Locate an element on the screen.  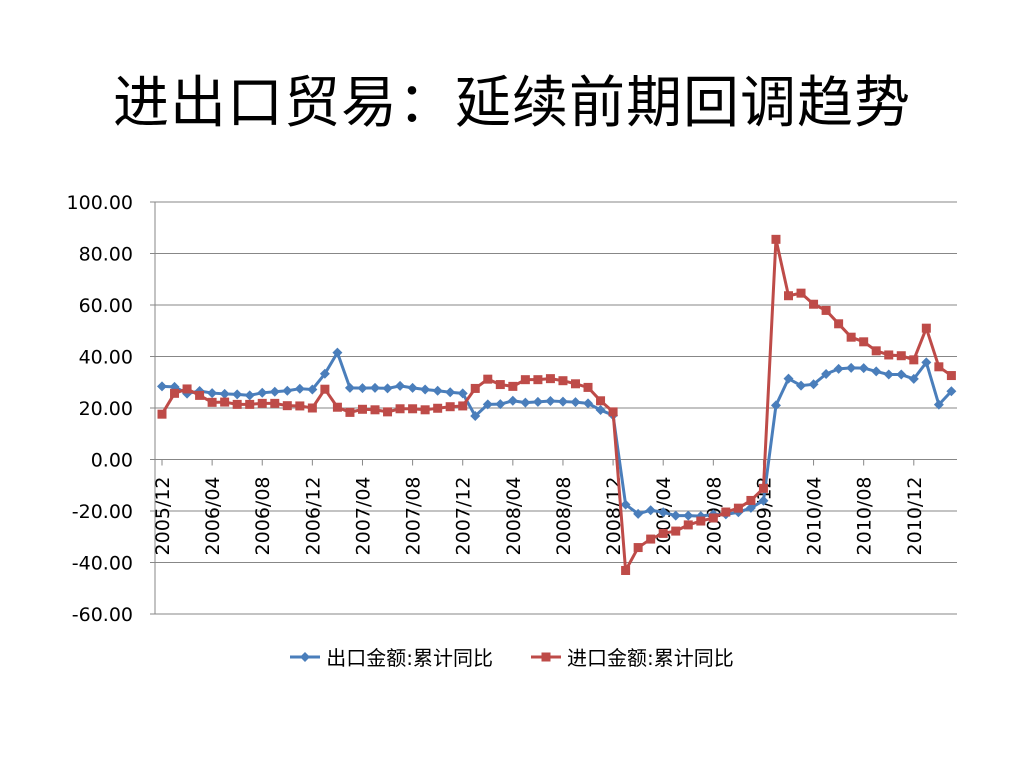
x-tick-label: 2008/08 is located at coordinates (564, 516).